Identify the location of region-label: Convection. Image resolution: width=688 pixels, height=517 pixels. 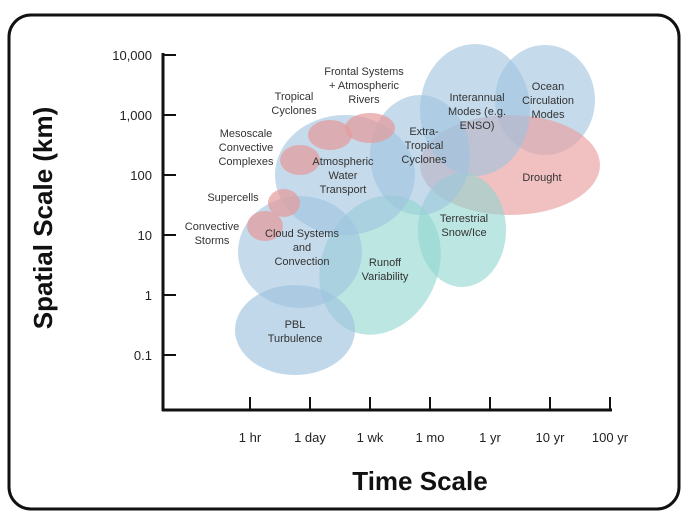
(301, 262).